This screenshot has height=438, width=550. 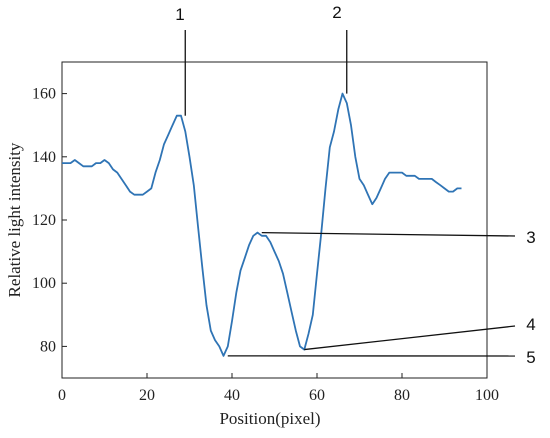 What do you see at coordinates (44, 157) in the screenshot?
I see `y-tick-label: 140` at bounding box center [44, 157].